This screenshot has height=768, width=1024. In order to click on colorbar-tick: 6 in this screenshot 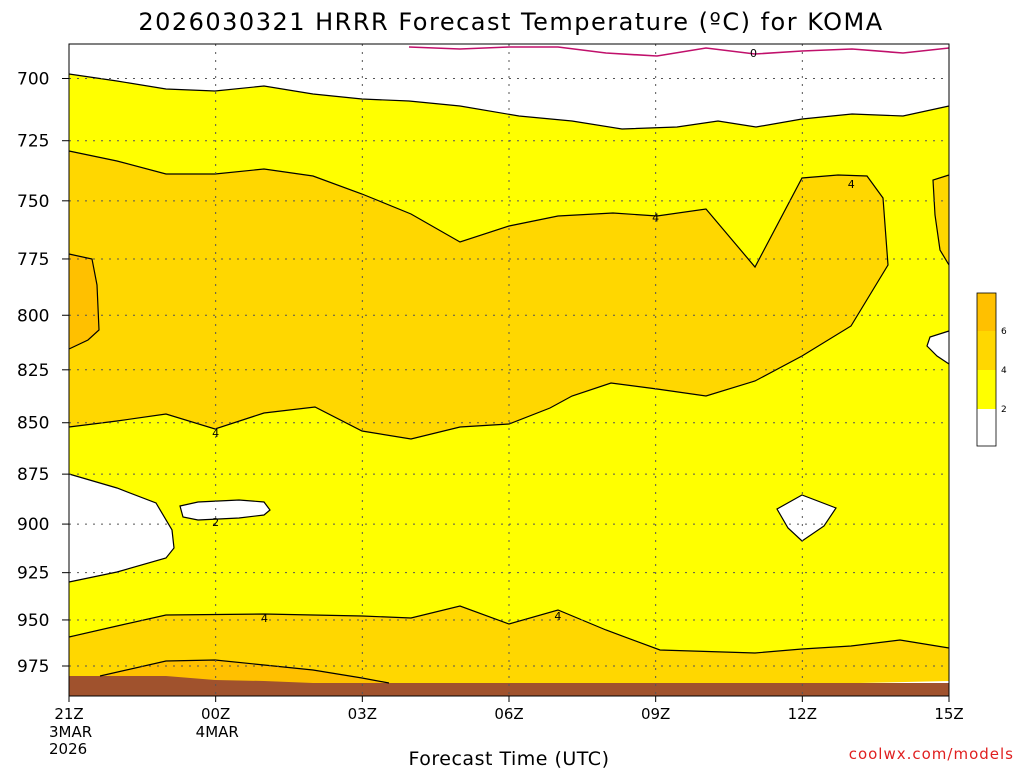, I will do `click(1004, 332)`.